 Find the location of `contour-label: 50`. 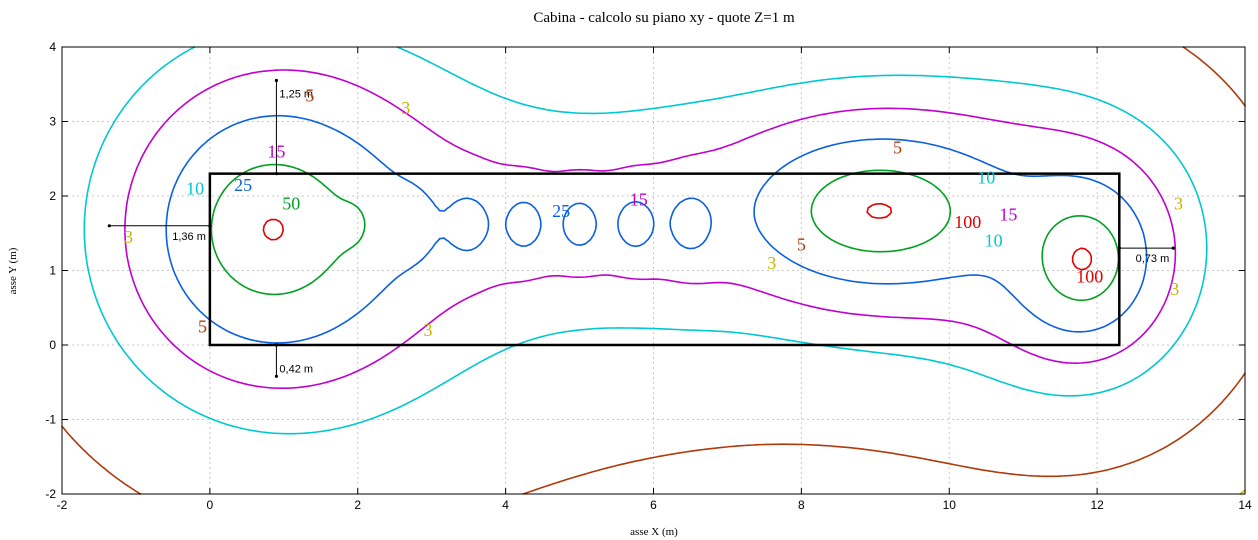

contour-label: 50 is located at coordinates (291, 203).